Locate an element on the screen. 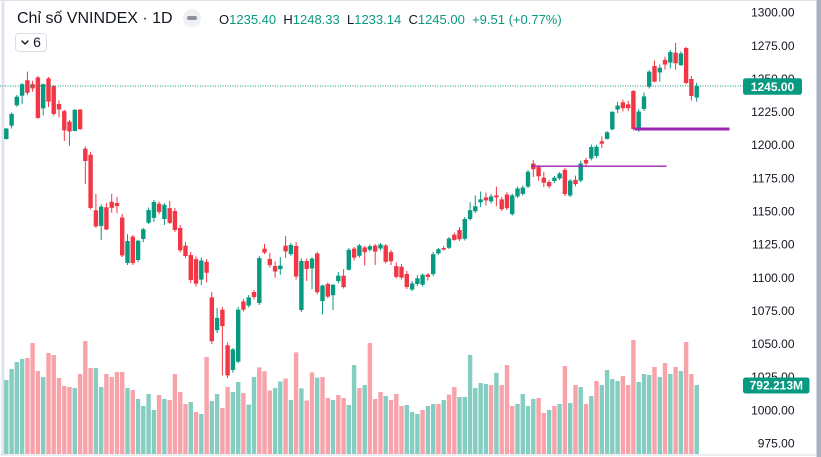 The height and width of the screenshot is (457, 821). svg-text: 1050.00 is located at coordinates (773, 344).